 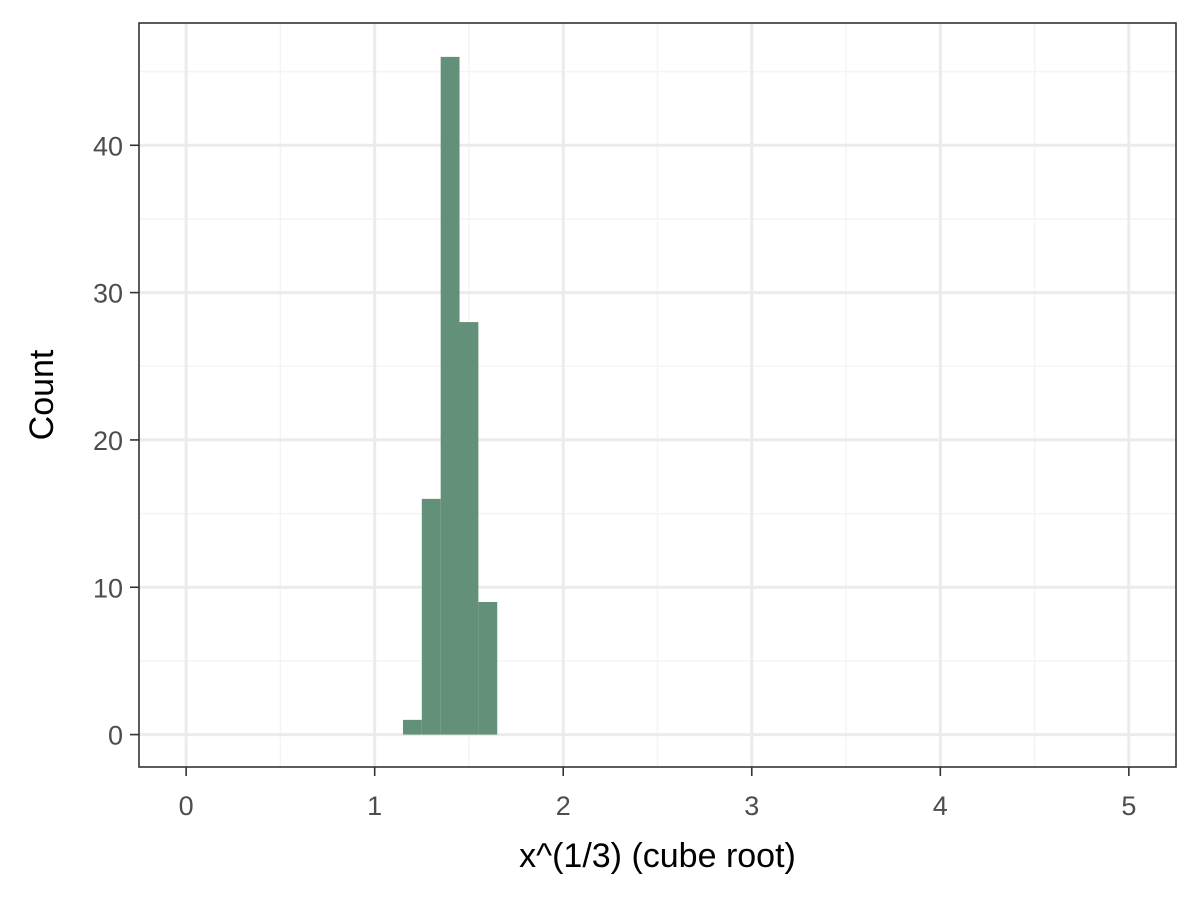 I want to click on x-tick-label: 5, so click(x=1128, y=806).